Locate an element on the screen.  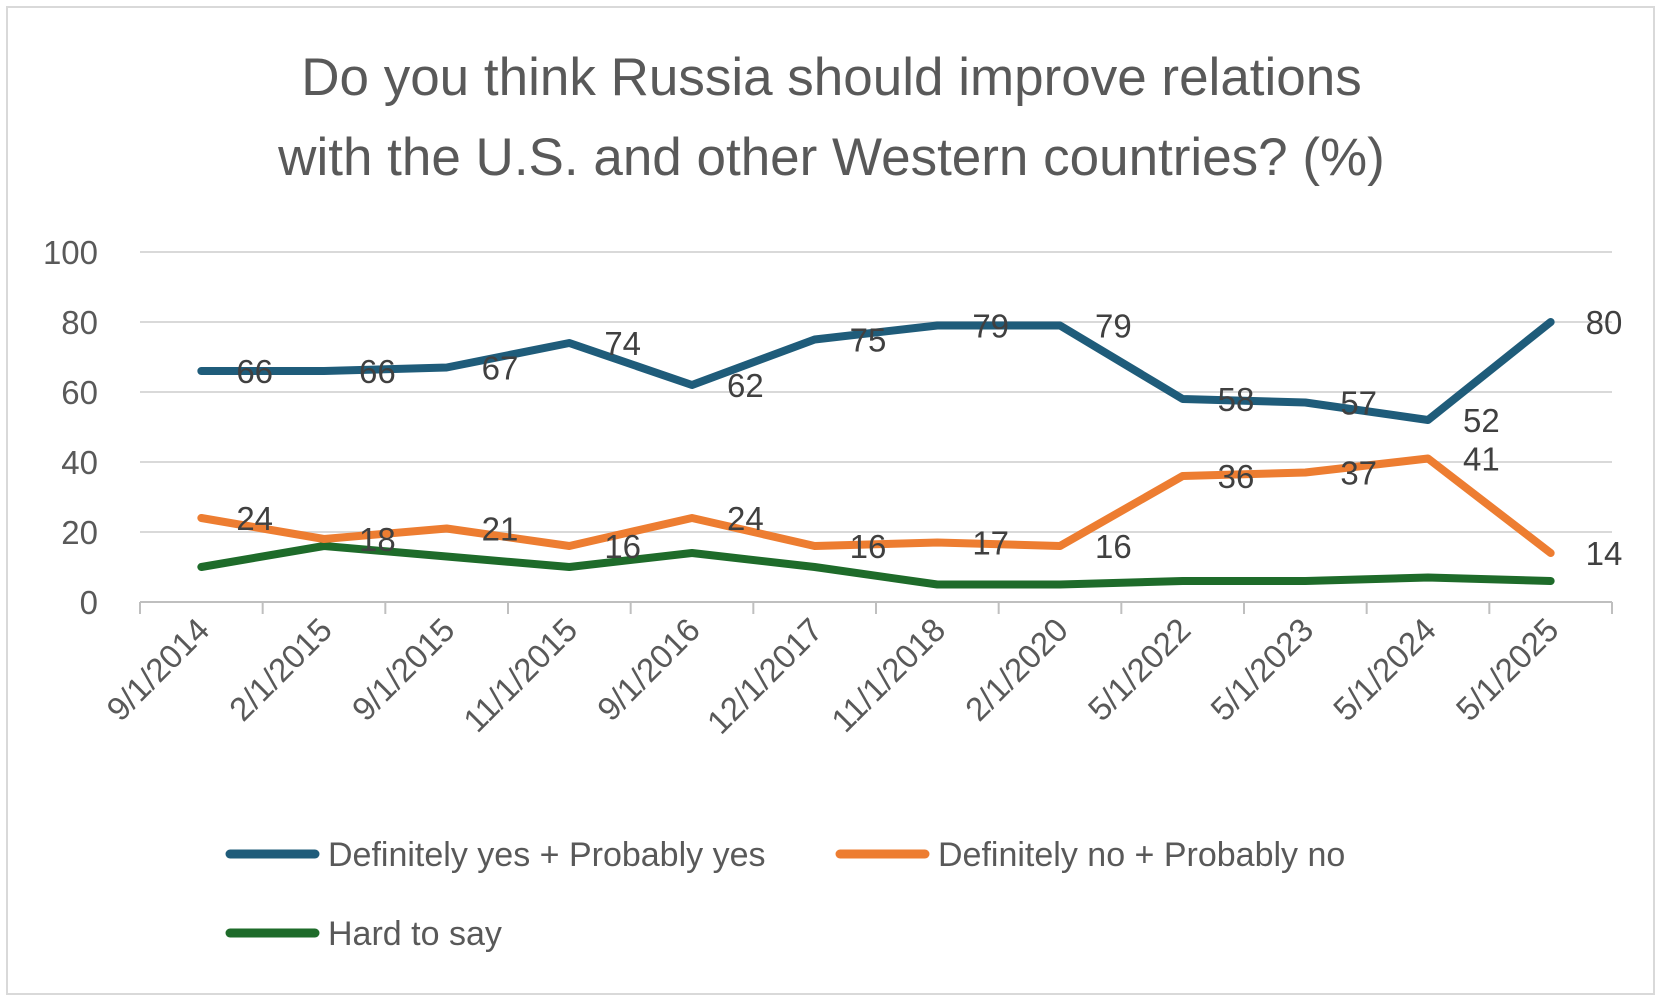
y-tick-label-100: 100 is located at coordinates (70, 252).